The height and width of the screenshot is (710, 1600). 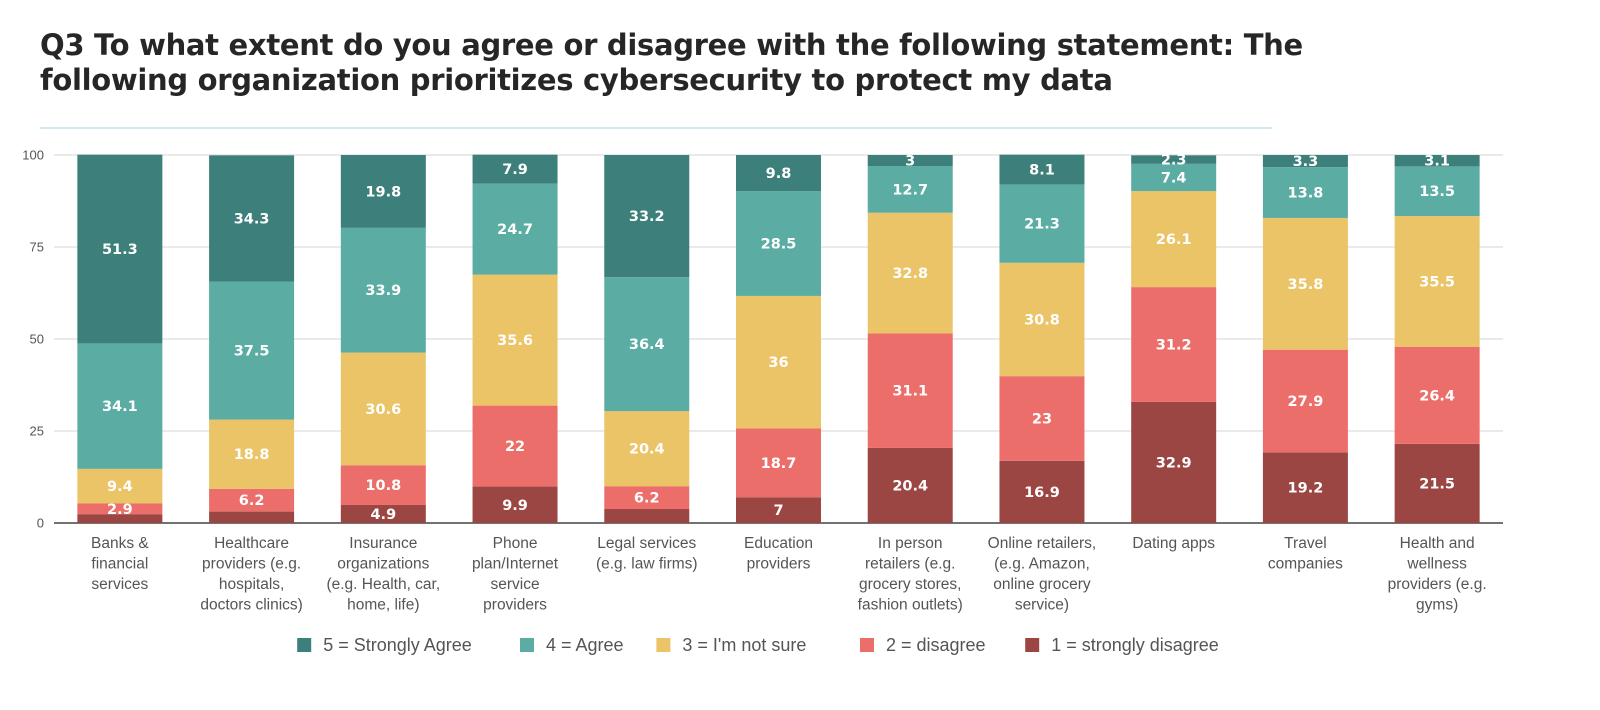 What do you see at coordinates (1174, 161) in the screenshot?
I see `data-label: 2.3` at bounding box center [1174, 161].